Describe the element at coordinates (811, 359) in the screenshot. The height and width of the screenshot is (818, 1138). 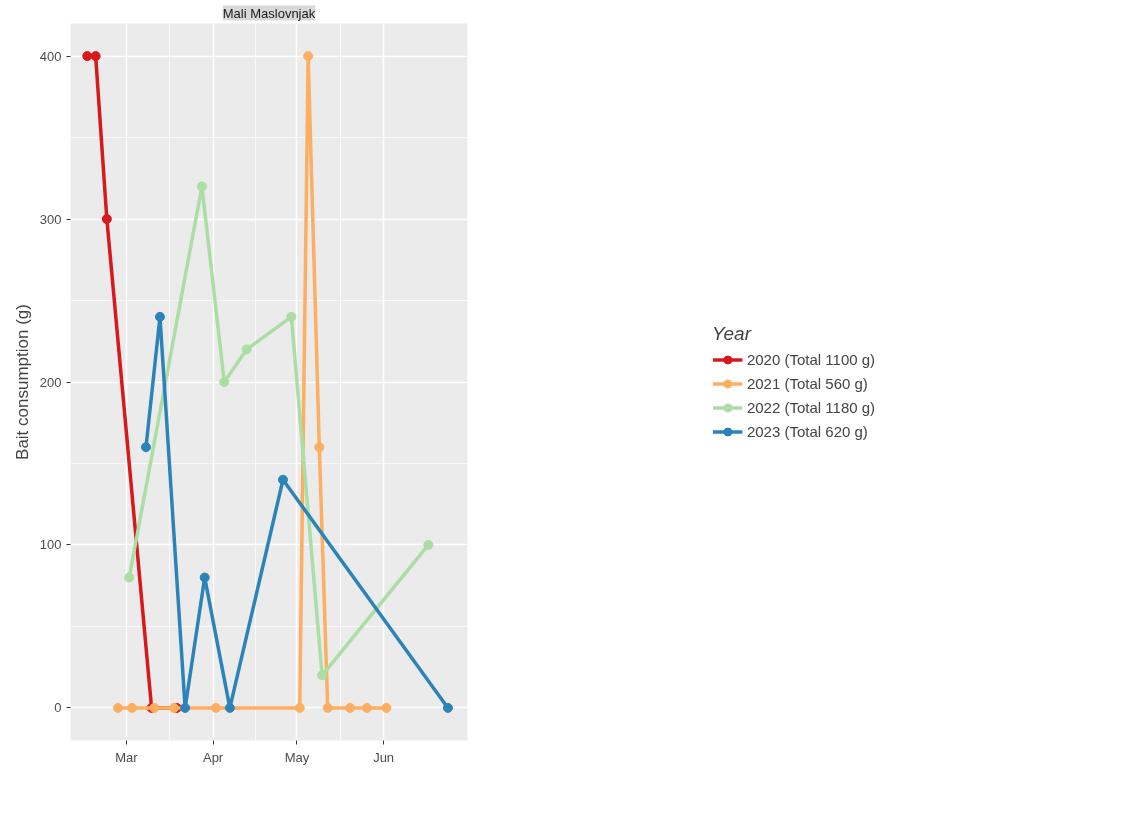
I see `legend-label: 2020 (Total 1100 g)` at that location.